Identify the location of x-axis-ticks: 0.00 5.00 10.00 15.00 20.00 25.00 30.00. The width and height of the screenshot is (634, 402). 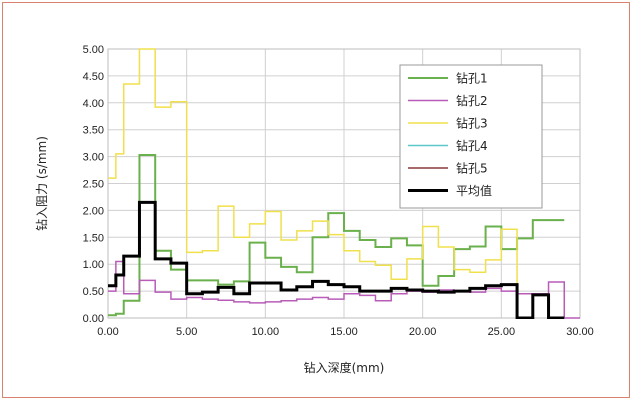
(345, 332).